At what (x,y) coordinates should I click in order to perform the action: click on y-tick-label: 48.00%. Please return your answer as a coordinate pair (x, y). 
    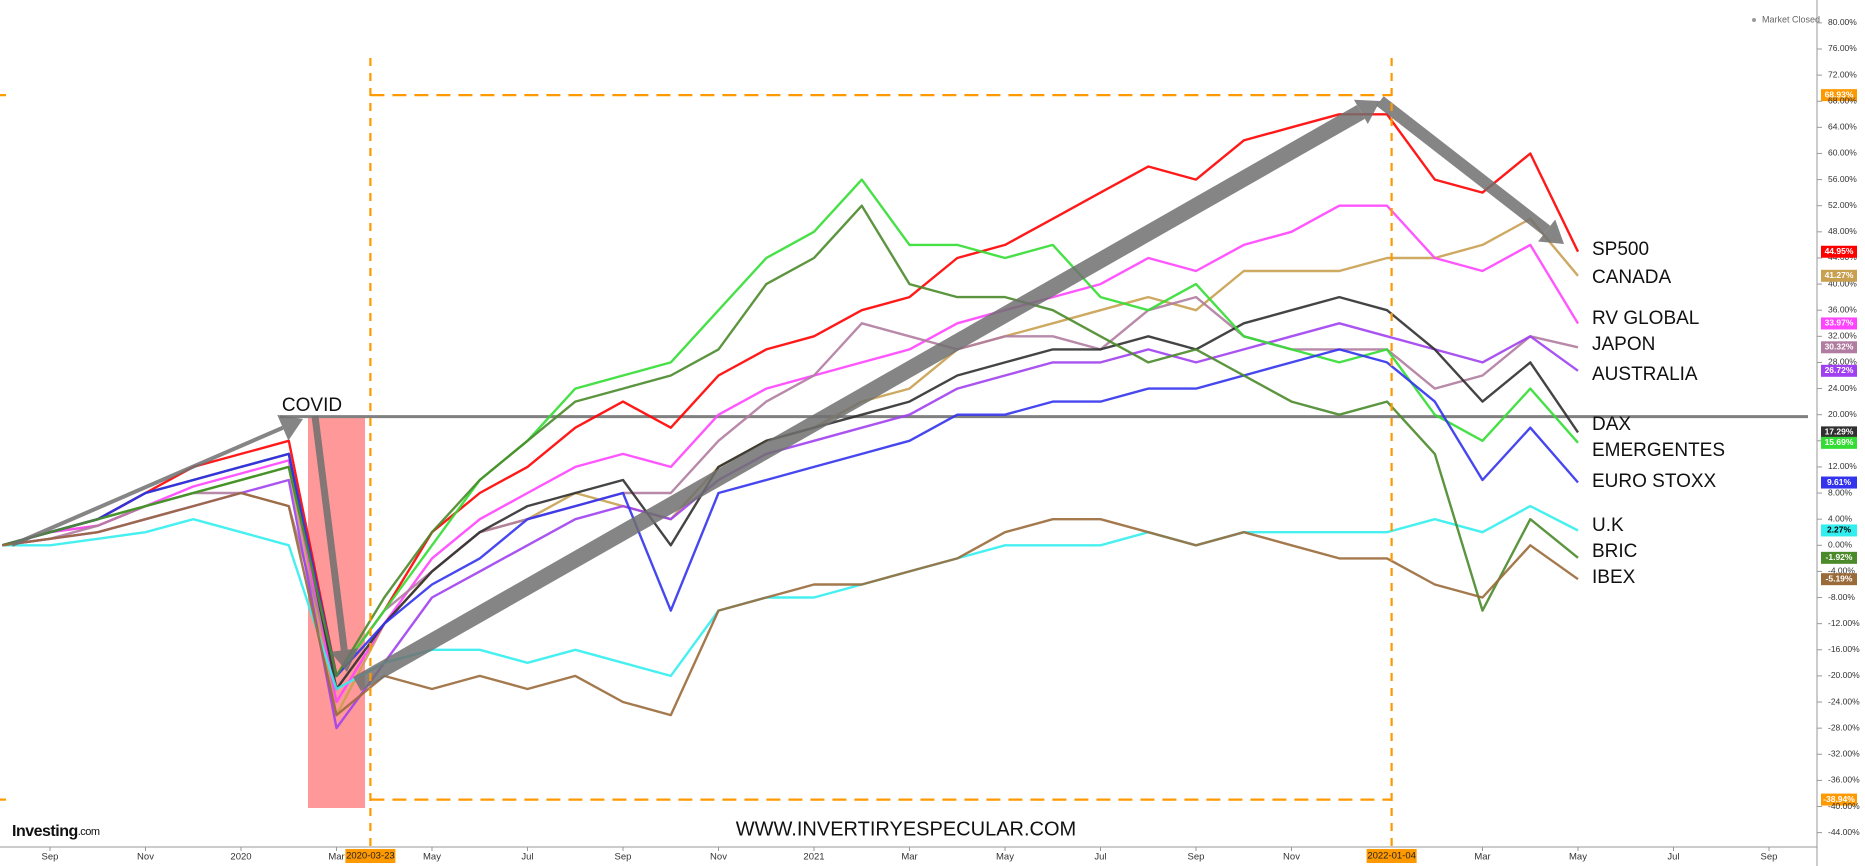
    Looking at the image, I should click on (1842, 231).